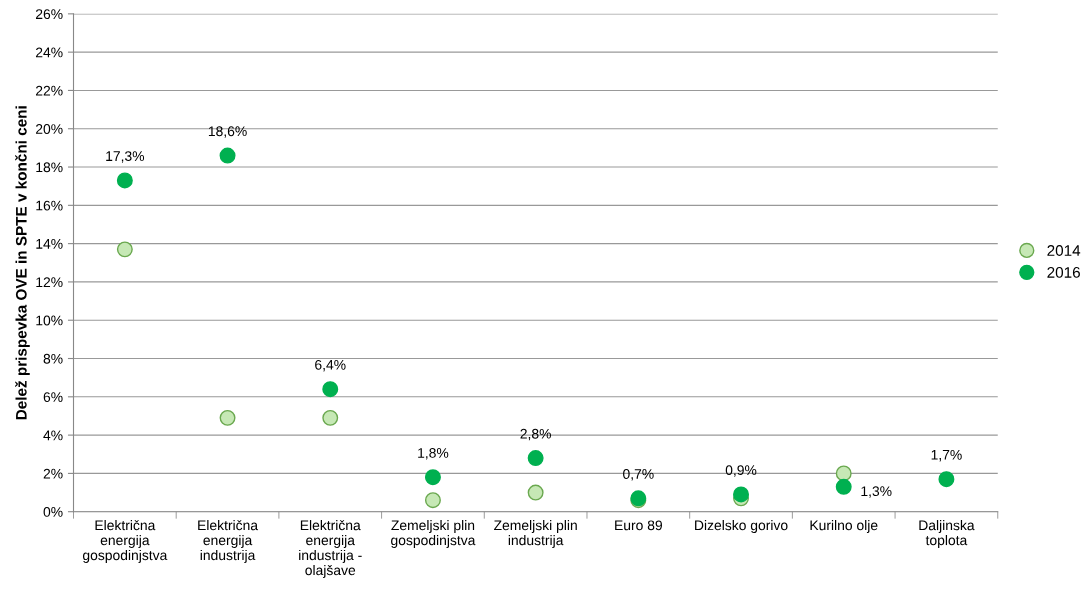 The height and width of the screenshot is (602, 1081). I want to click on data-label: 0,9%, so click(741, 471).